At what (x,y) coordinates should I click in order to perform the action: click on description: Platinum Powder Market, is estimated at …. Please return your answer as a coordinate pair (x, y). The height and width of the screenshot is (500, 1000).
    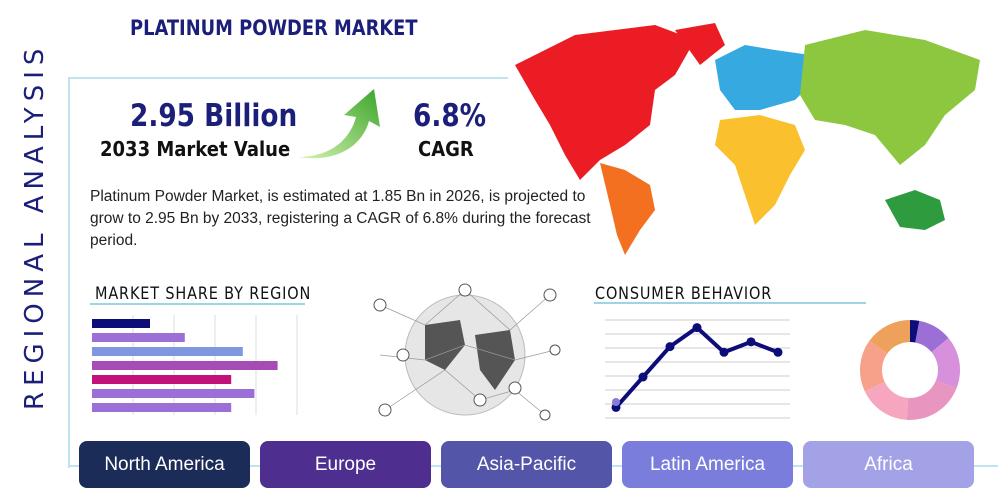
    Looking at the image, I should click on (340, 218).